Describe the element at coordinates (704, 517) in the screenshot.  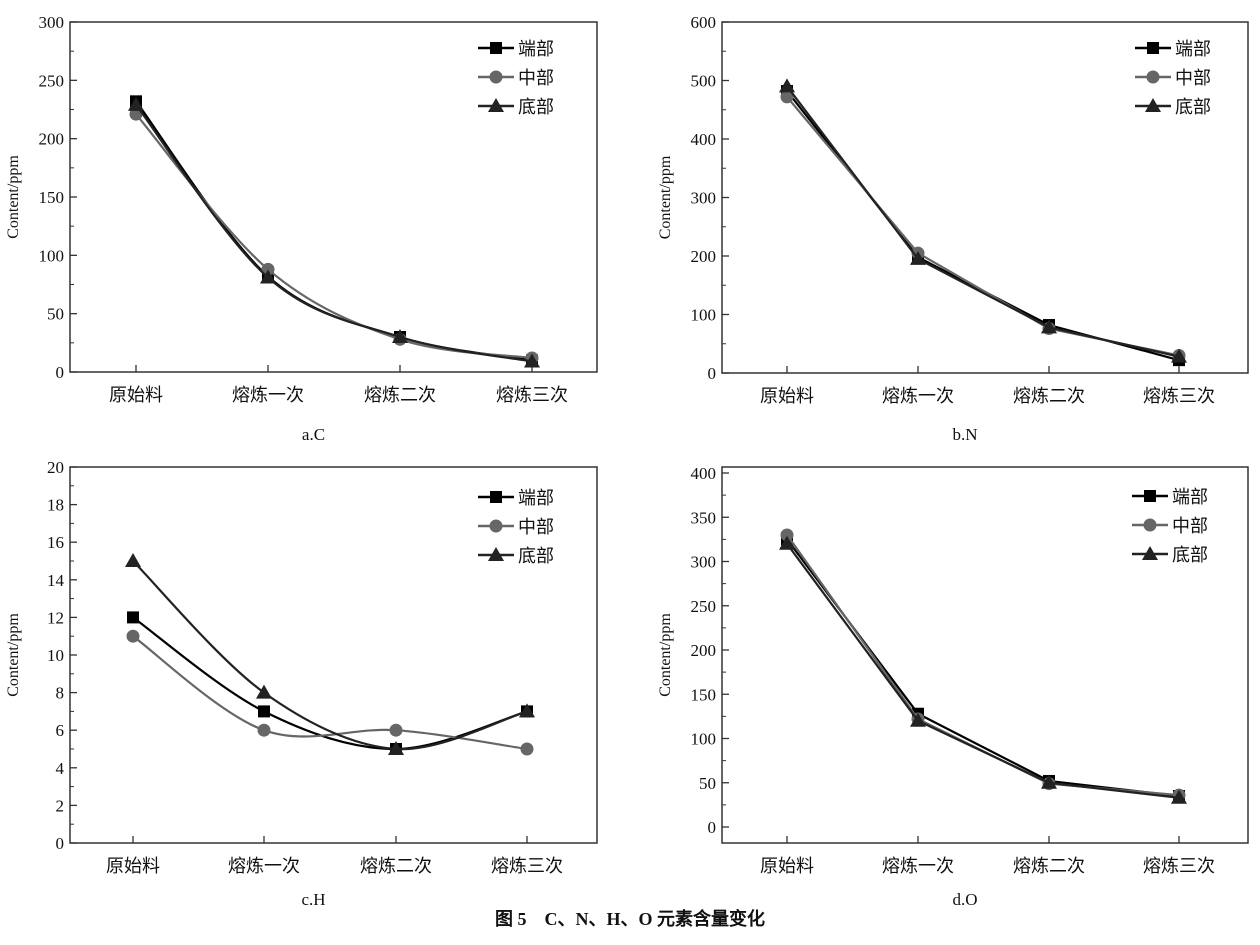
I see `y-tick-label: 350` at that location.